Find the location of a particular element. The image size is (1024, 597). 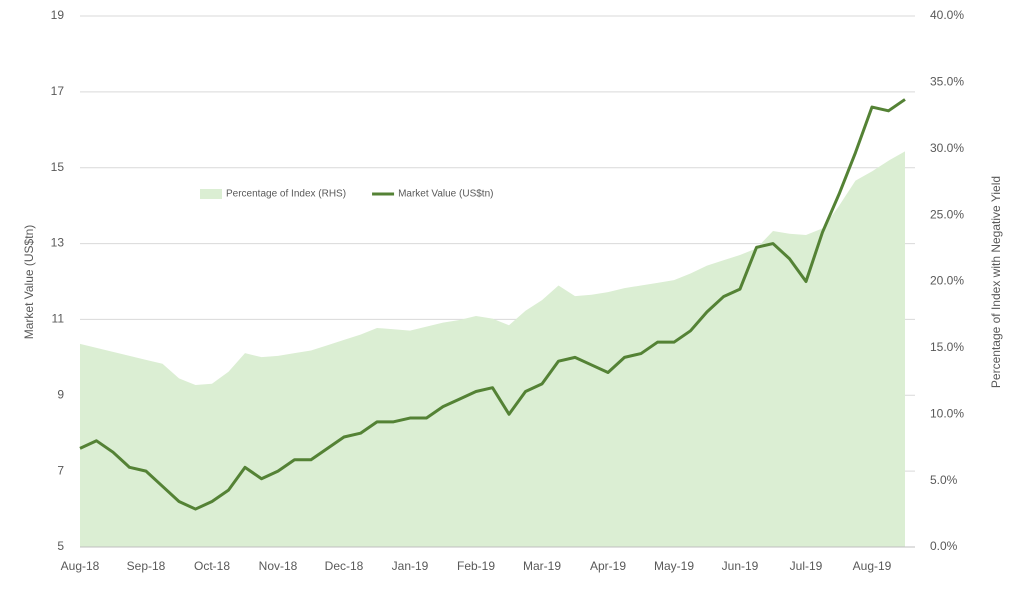

y-axis-label: Market Value (US$tn) is located at coordinates (29, 282).